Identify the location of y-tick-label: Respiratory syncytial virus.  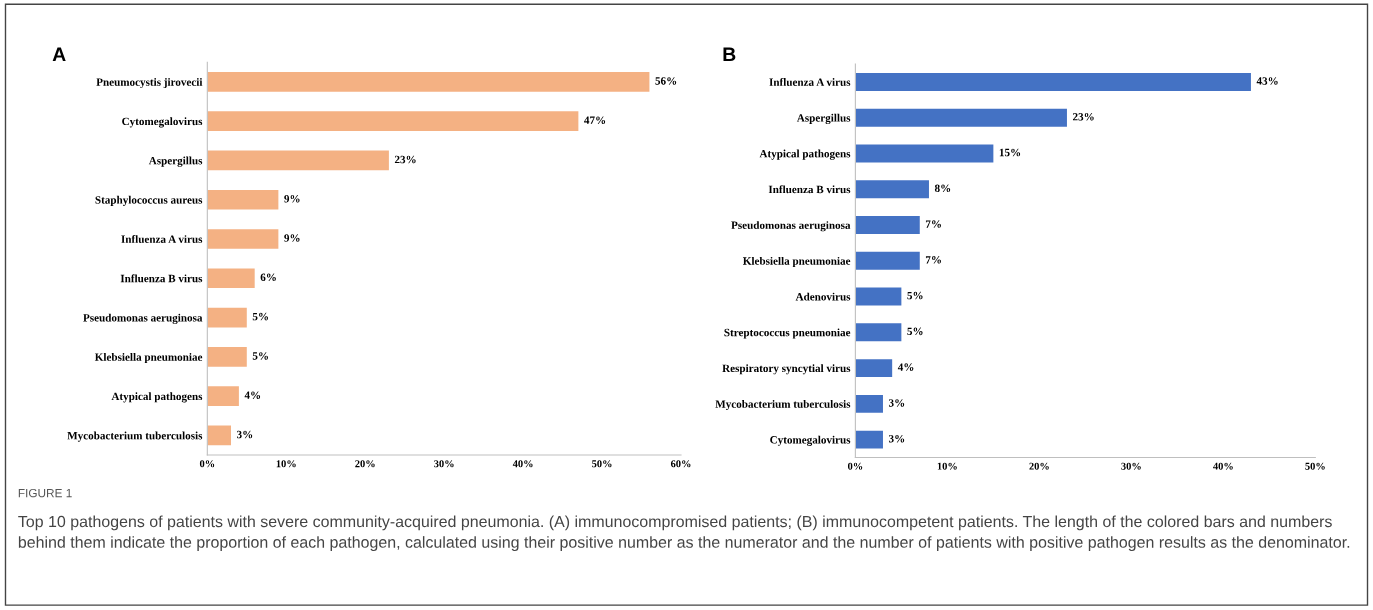
(786, 369).